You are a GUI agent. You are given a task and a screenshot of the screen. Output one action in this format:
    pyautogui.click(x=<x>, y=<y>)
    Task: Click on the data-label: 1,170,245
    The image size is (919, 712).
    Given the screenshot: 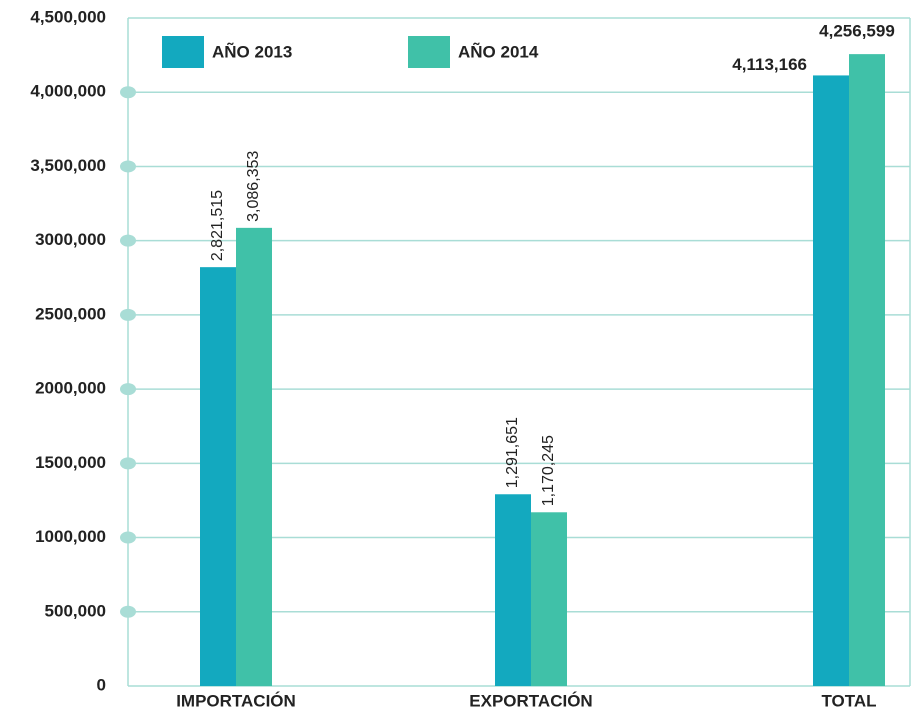 What is the action you would take?
    pyautogui.click(x=548, y=470)
    